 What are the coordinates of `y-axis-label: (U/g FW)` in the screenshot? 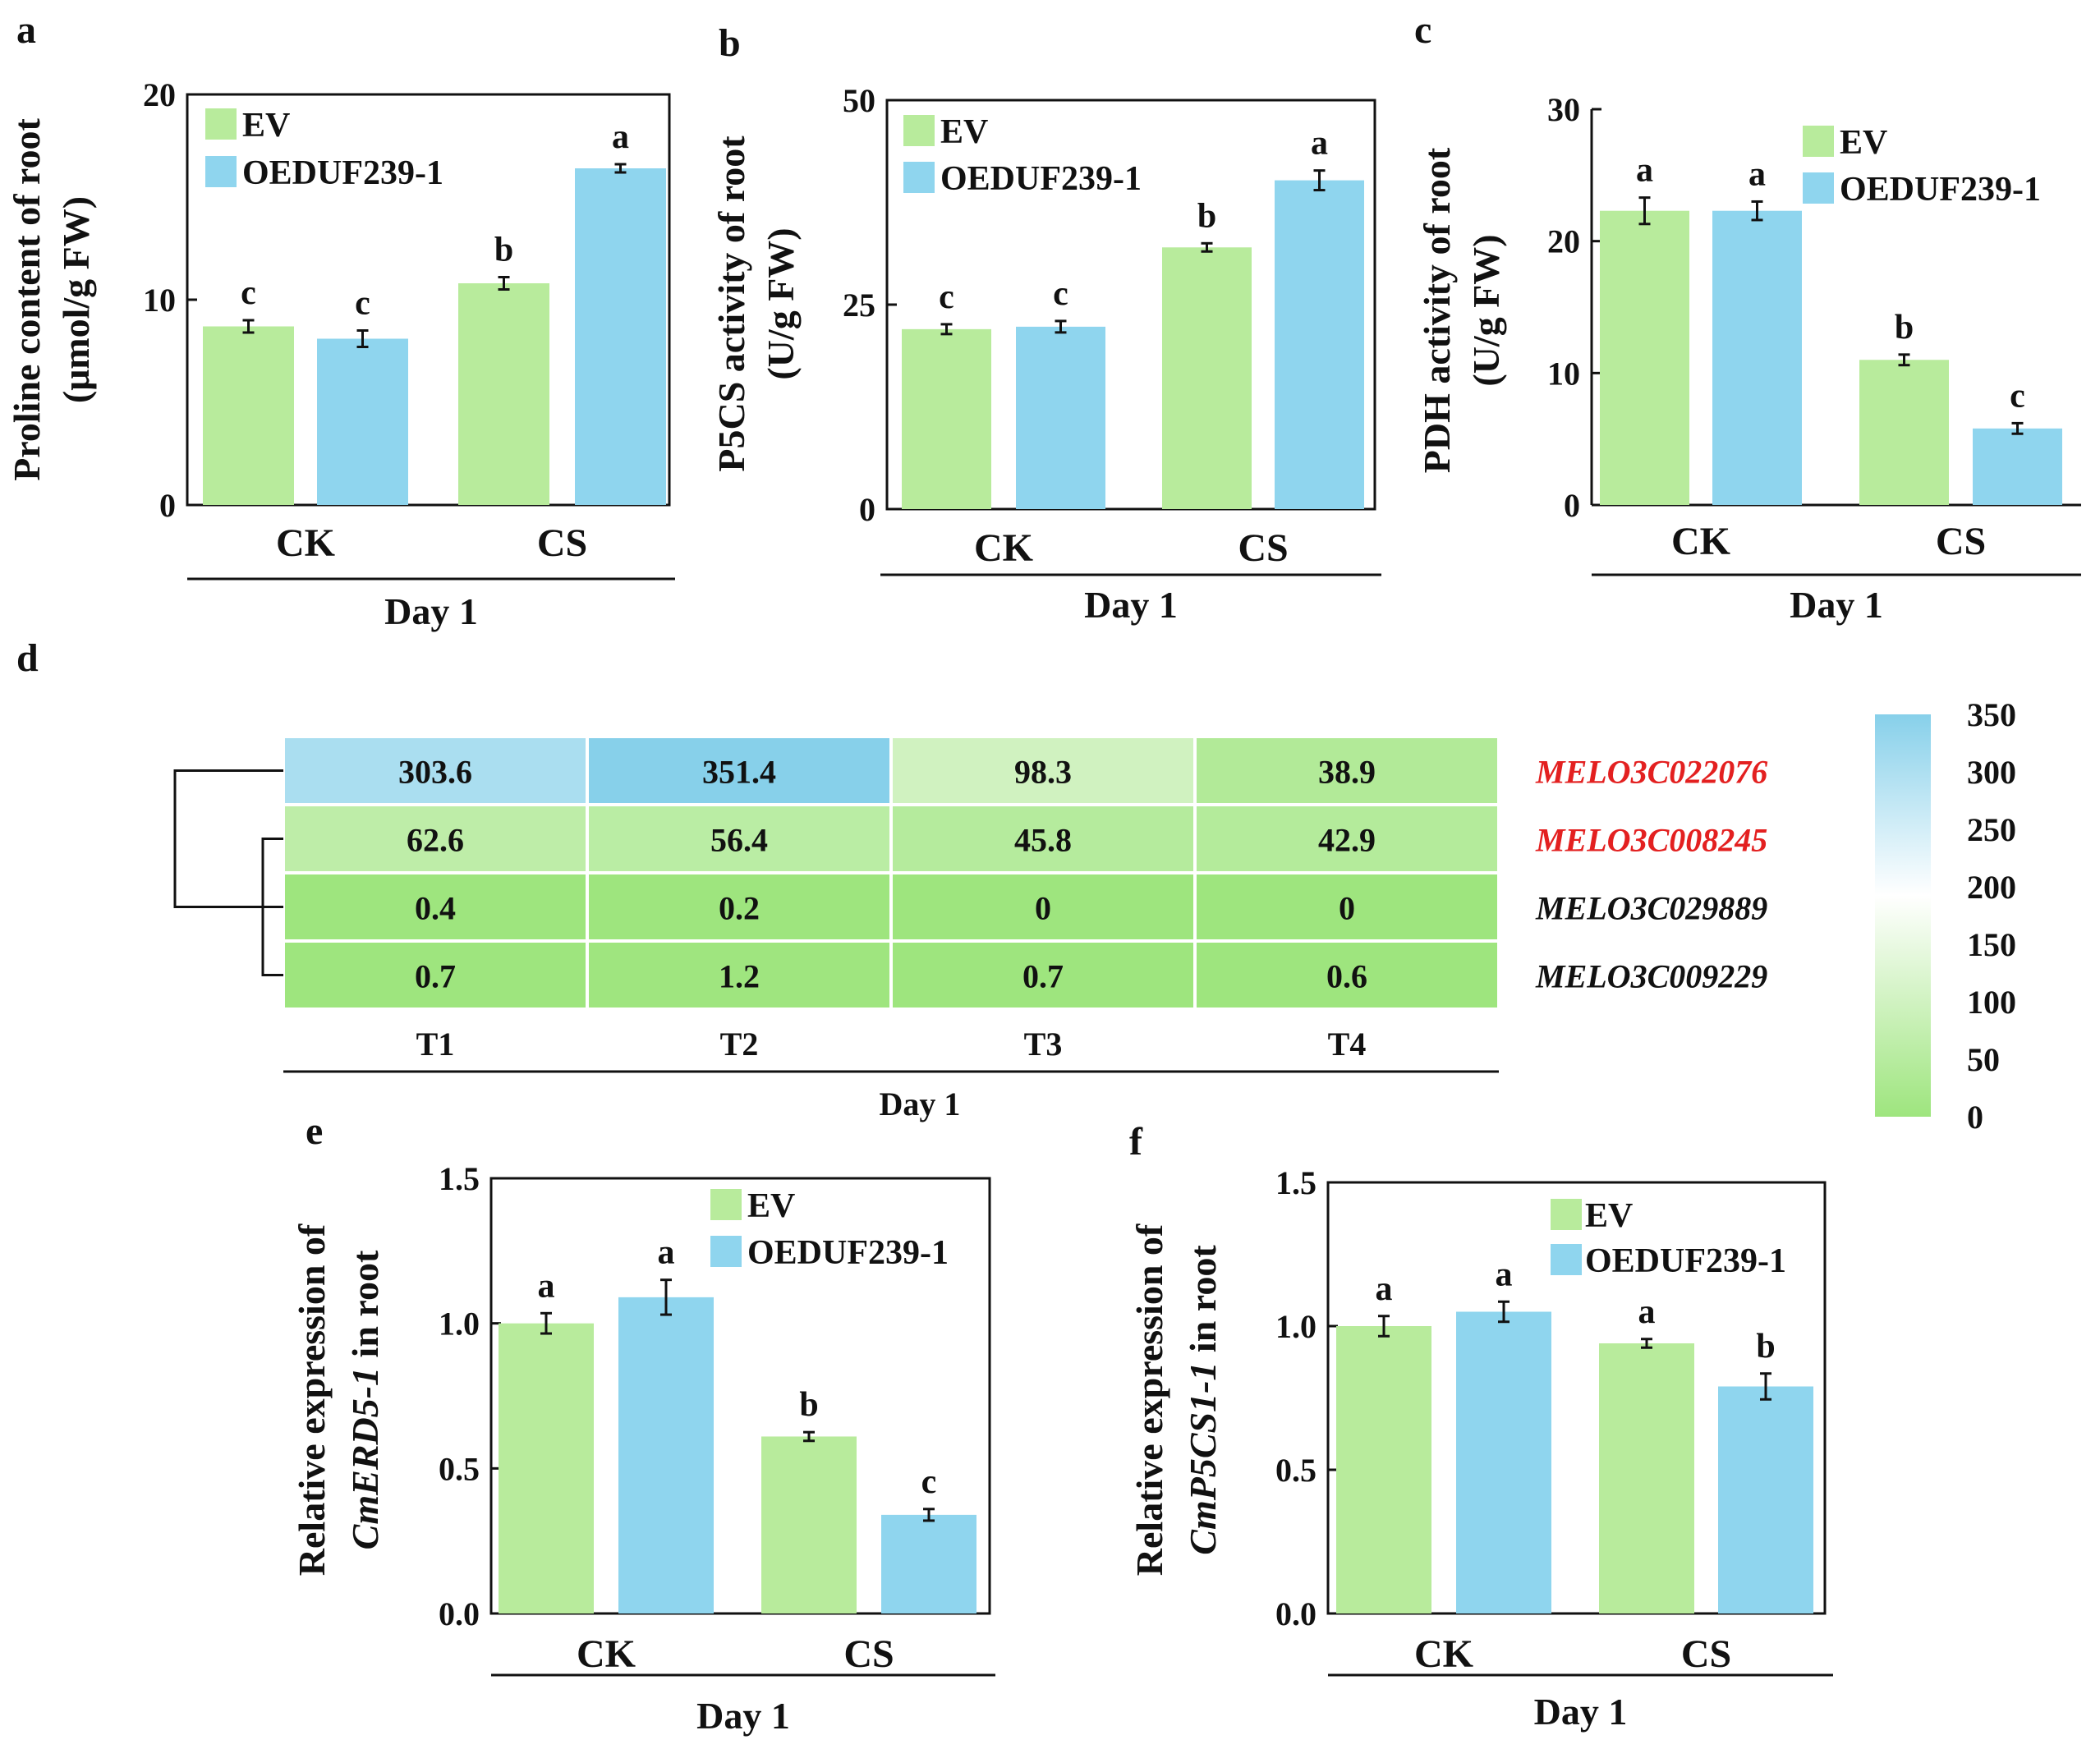 It's located at (1486, 310).